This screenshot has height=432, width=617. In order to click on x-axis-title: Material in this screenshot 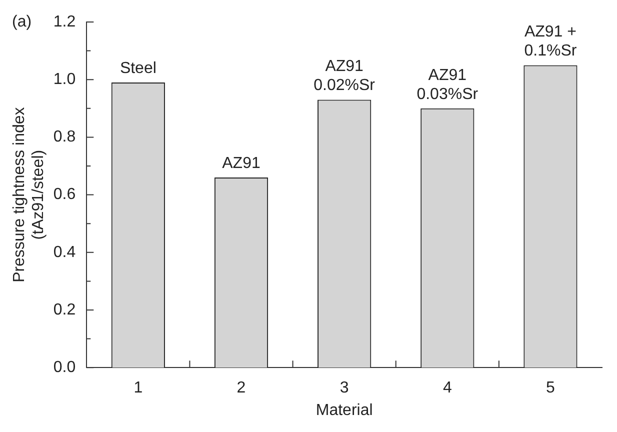, I will do `click(344, 410)`.